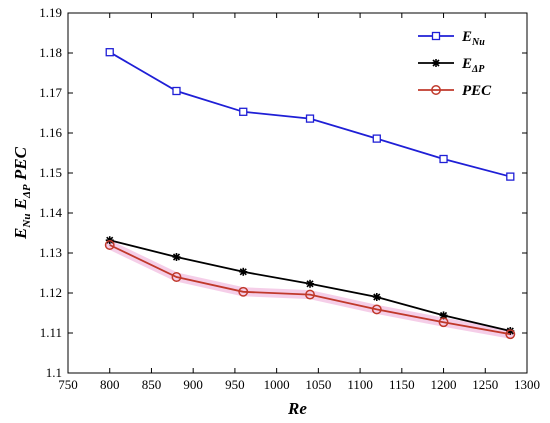  What do you see at coordinates (50, 52) in the screenshot?
I see `y-tick-label: 1.18` at bounding box center [50, 52].